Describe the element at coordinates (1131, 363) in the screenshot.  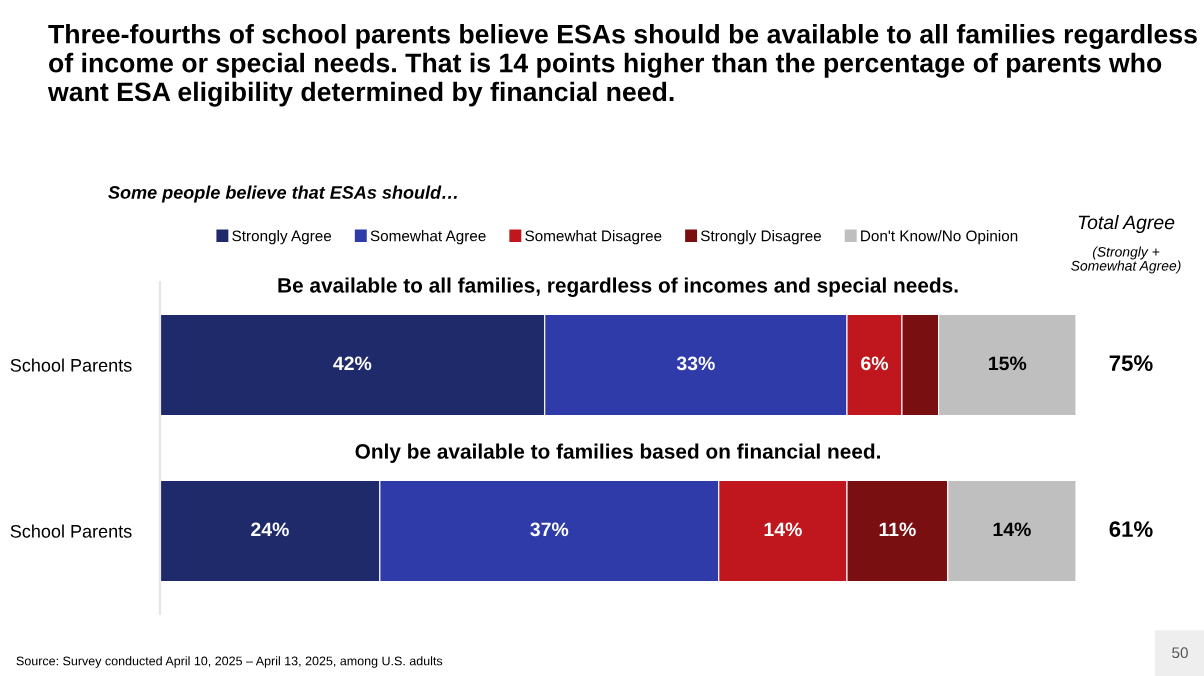
I see `text: 75%` at that location.